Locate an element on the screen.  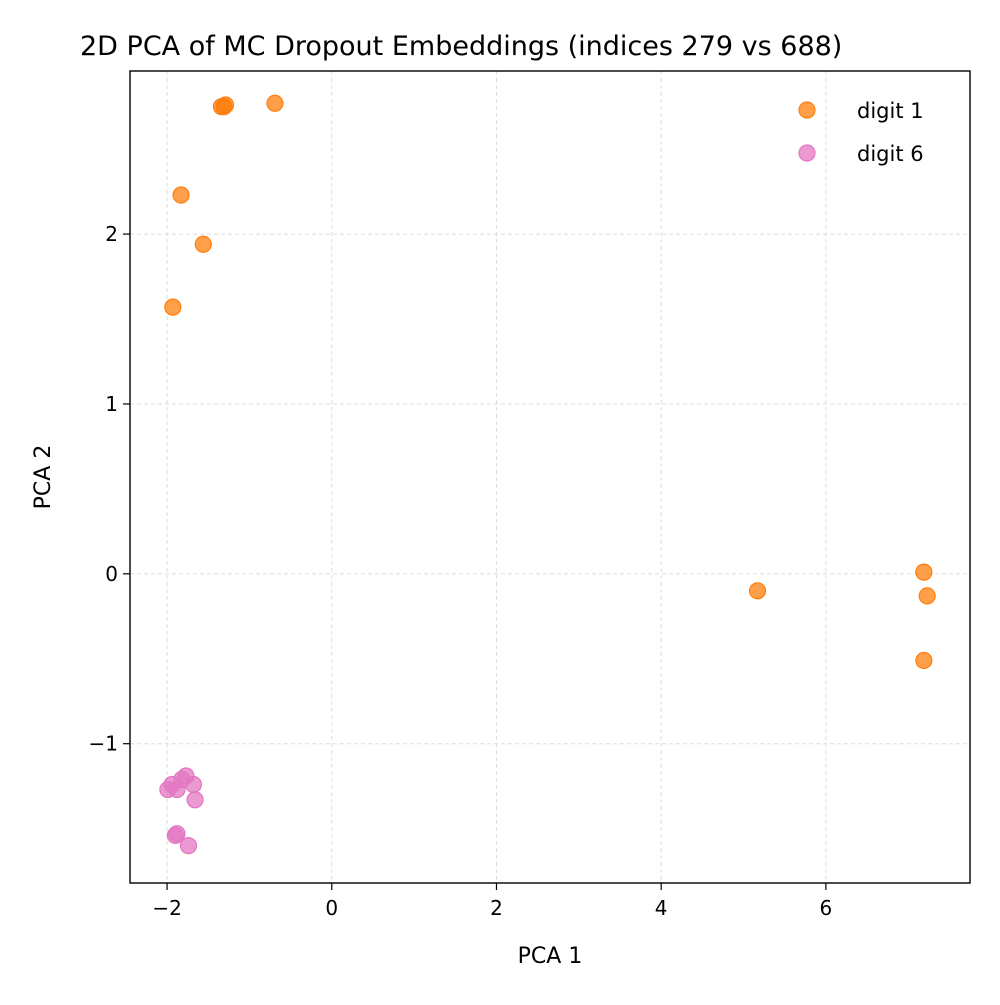
x-tick-label: 2 is located at coordinates (496, 908).